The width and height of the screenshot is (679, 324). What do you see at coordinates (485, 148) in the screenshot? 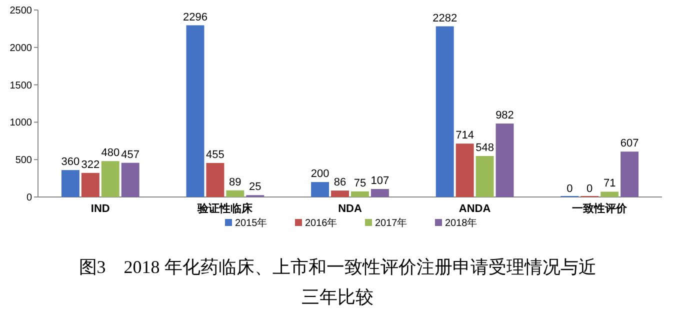
I see `data-label: 548` at bounding box center [485, 148].